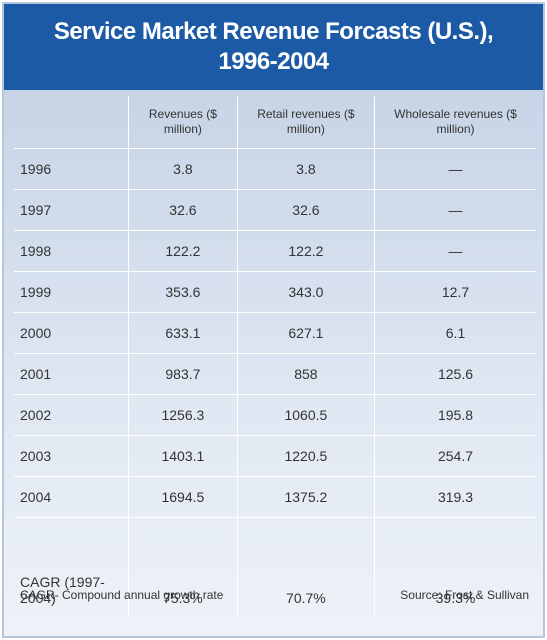 This screenshot has width=547, height=640. I want to click on row-label: 1998, so click(71, 251).